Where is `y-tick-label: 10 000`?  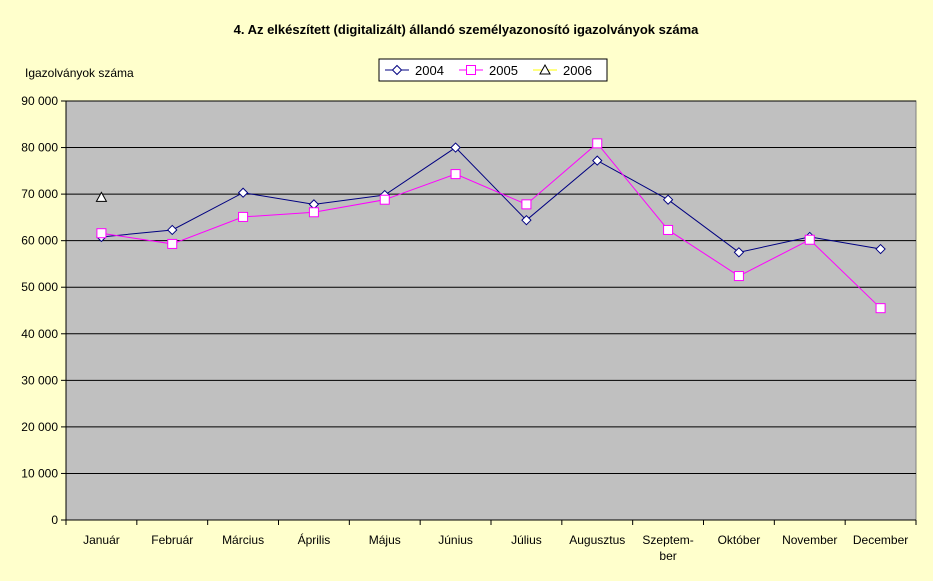
y-tick-label: 10 000 is located at coordinates (39, 473).